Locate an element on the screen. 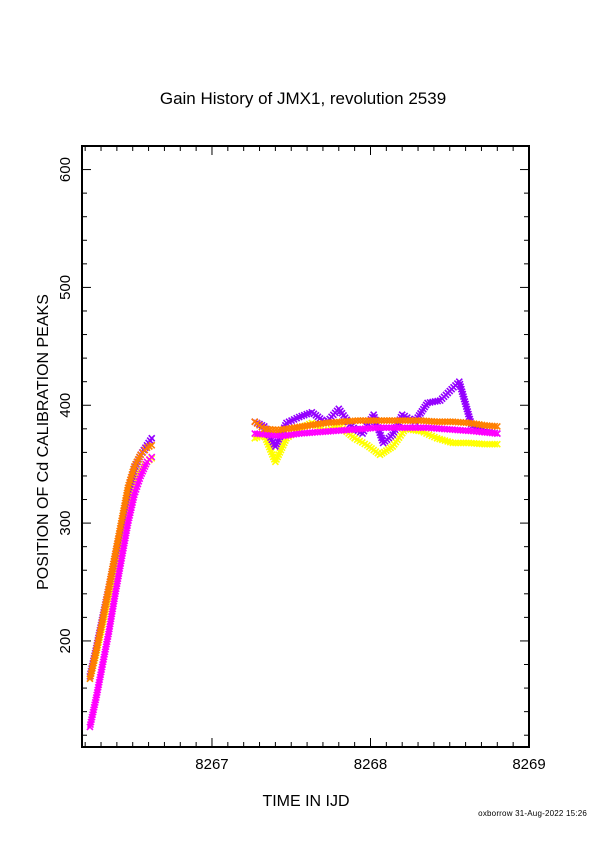 Image resolution: width=595 pixels, height=842 pixels. y-tick-label: 400 is located at coordinates (65, 405).